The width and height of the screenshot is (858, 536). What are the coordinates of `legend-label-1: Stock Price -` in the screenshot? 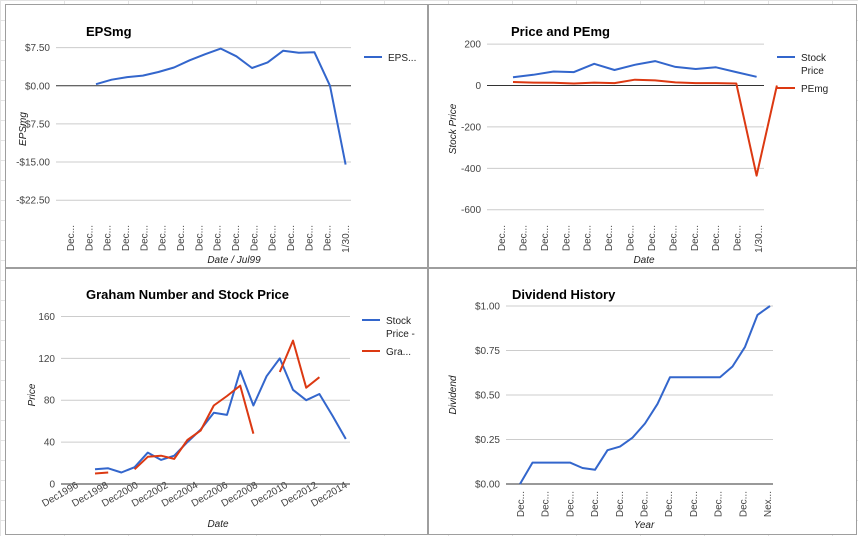 It's located at (400, 328).